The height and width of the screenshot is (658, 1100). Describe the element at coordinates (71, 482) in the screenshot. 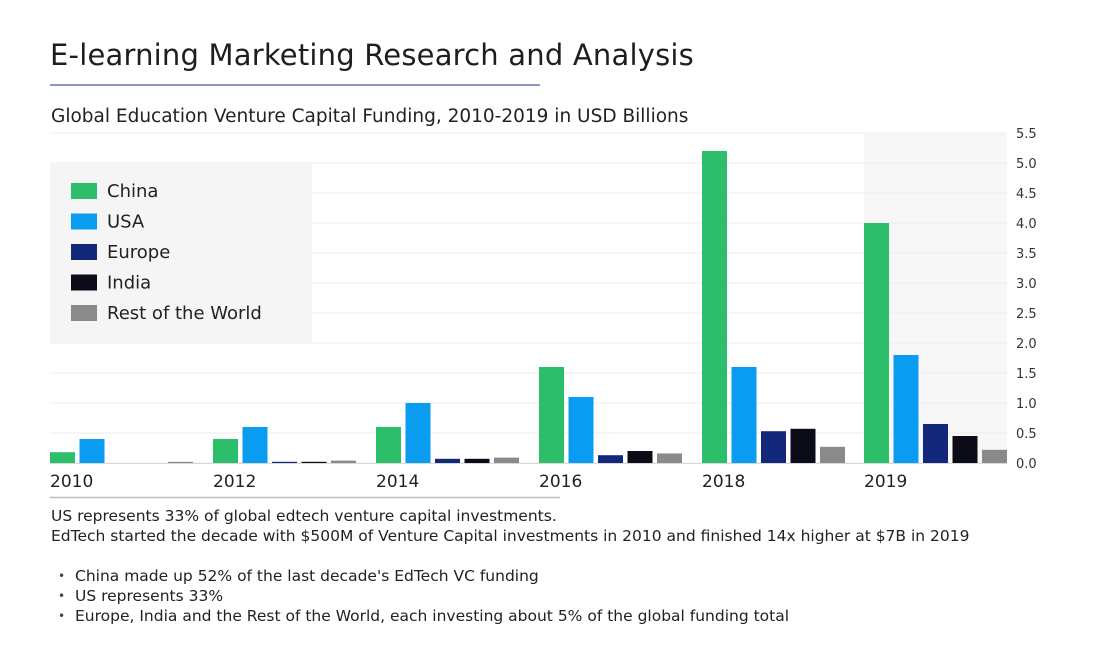

I see `x-tick-label: 2010` at that location.